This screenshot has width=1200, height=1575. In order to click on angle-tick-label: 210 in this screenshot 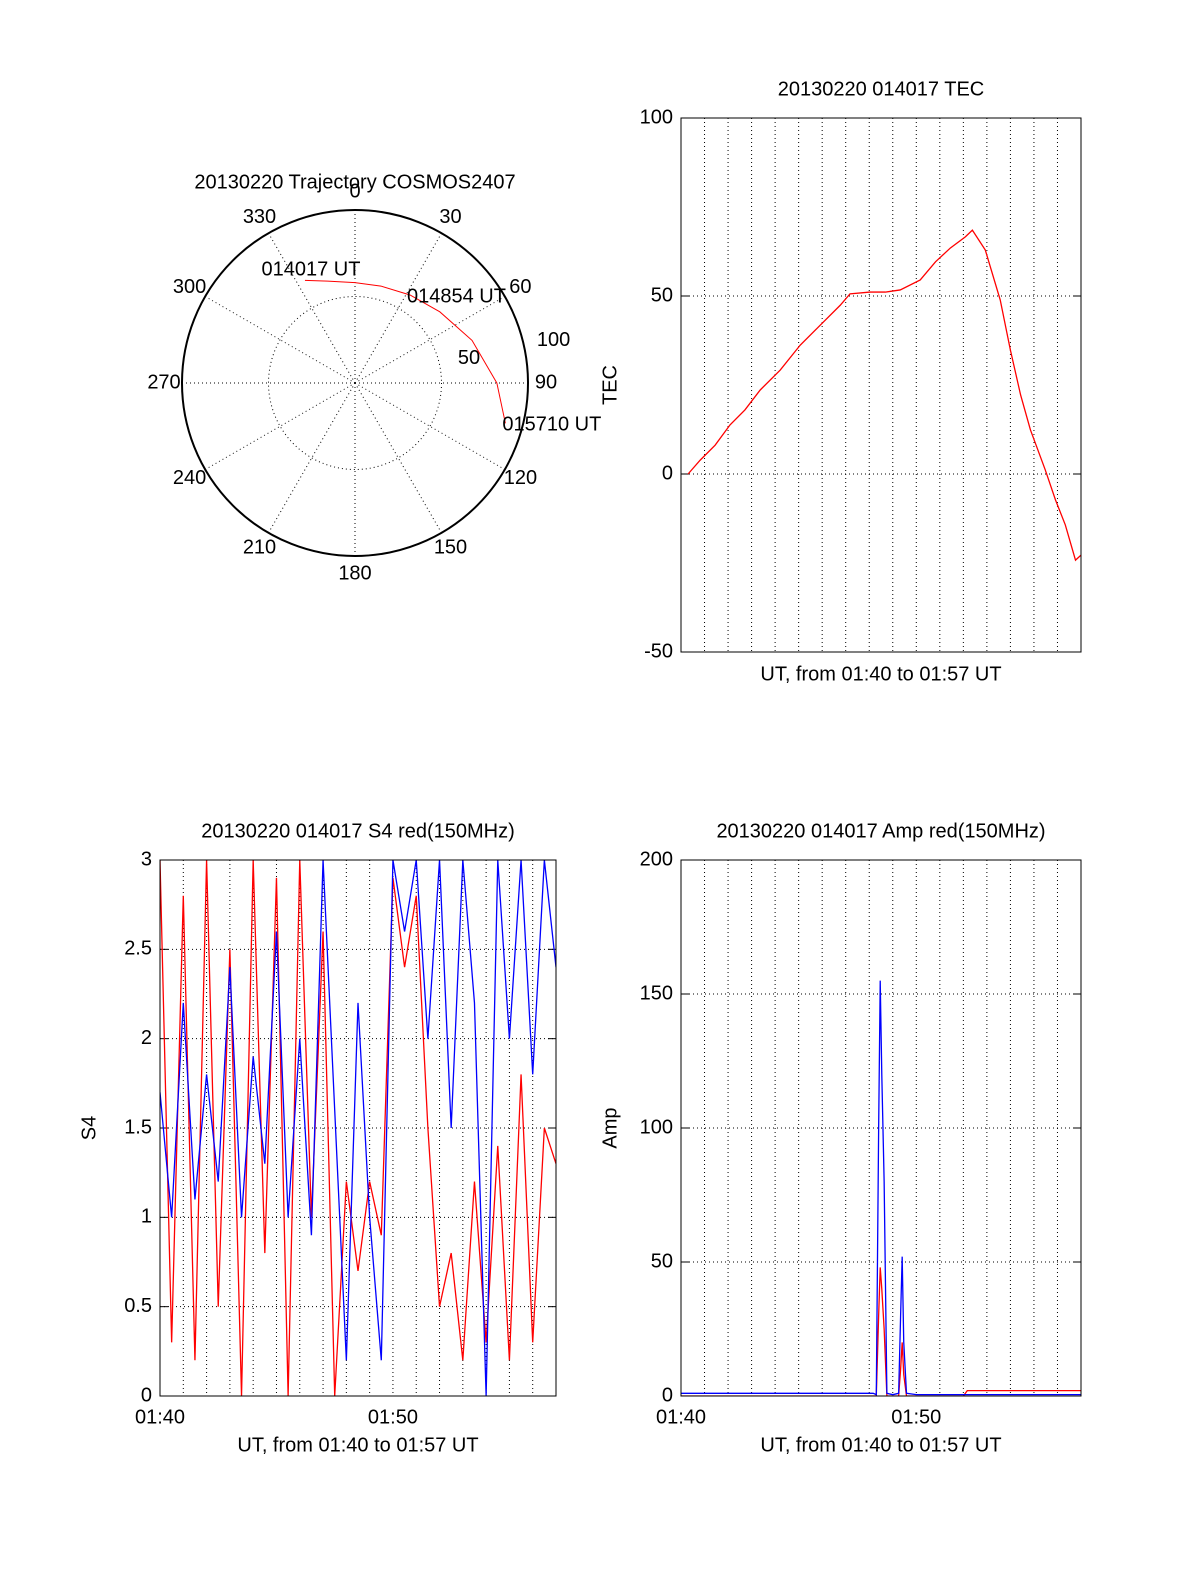, I will do `click(259, 548)`.